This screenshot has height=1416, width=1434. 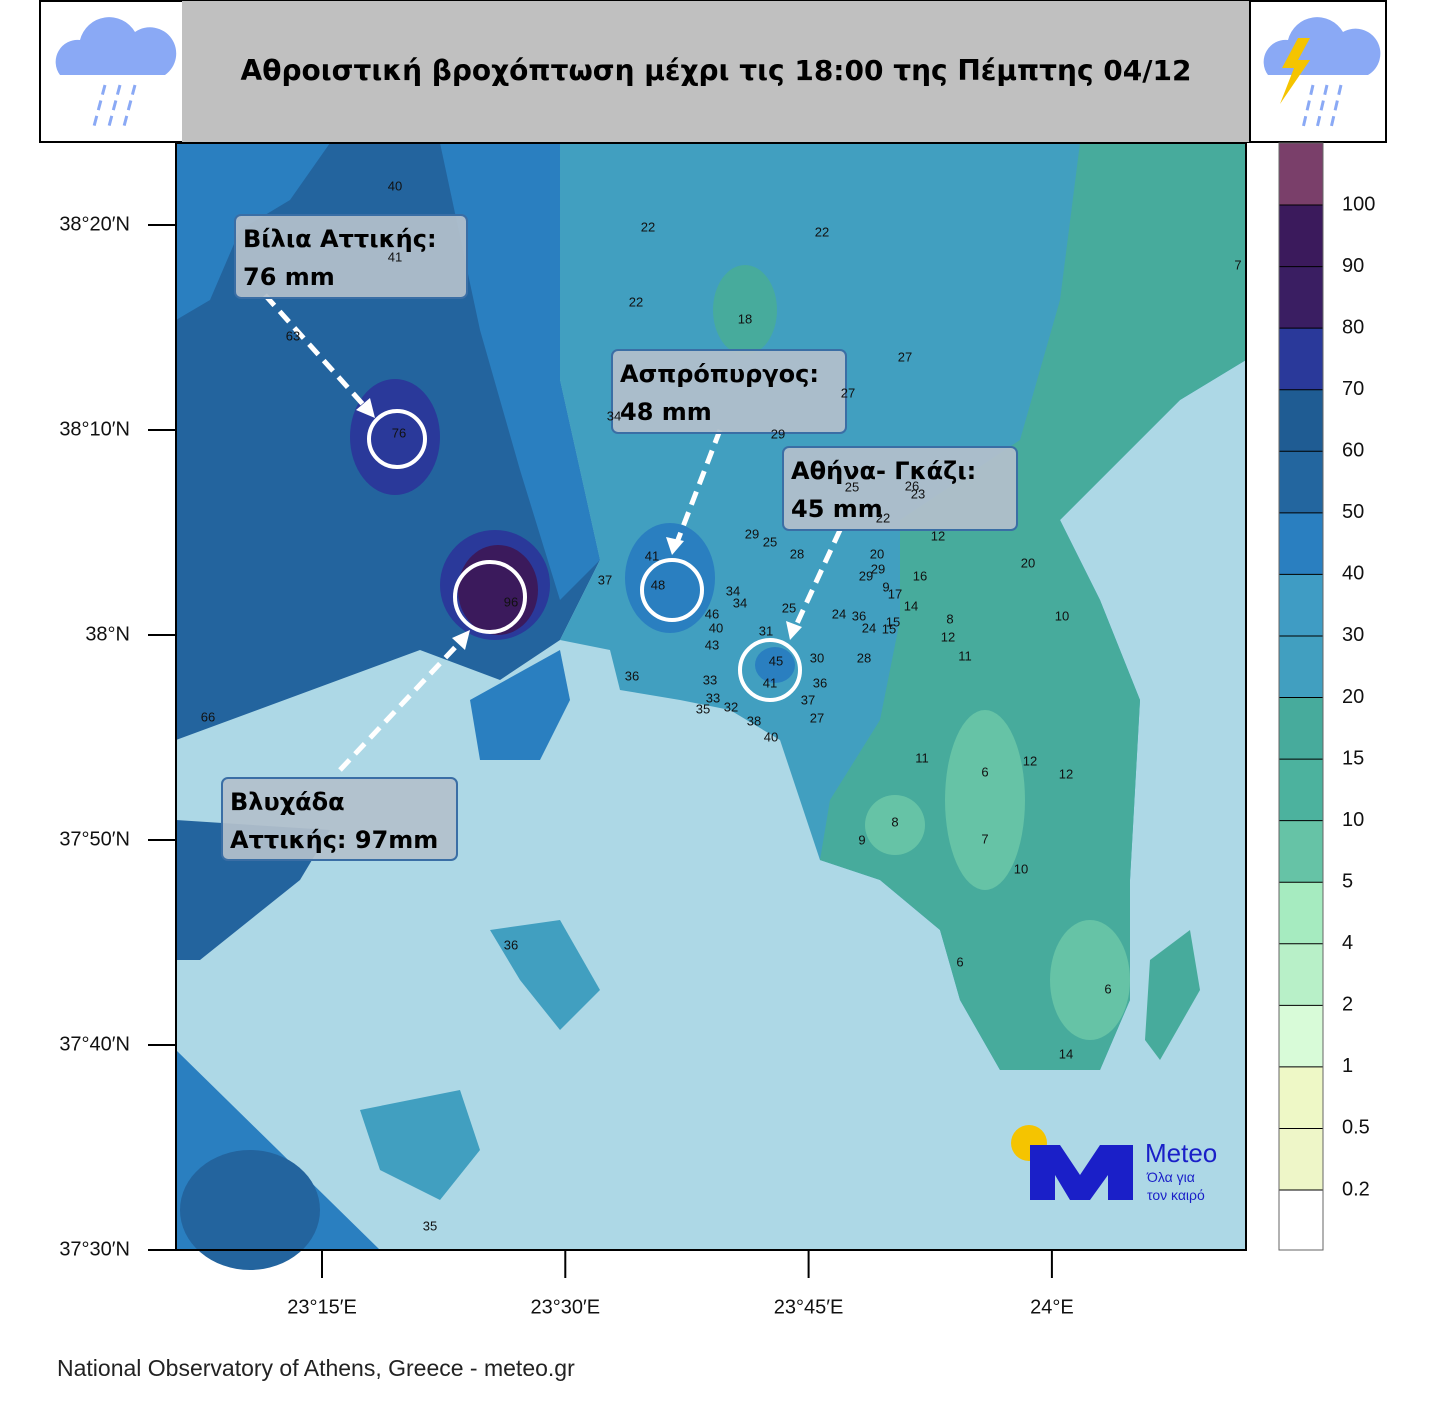 I want to click on station-value: 35, so click(x=430, y=1225).